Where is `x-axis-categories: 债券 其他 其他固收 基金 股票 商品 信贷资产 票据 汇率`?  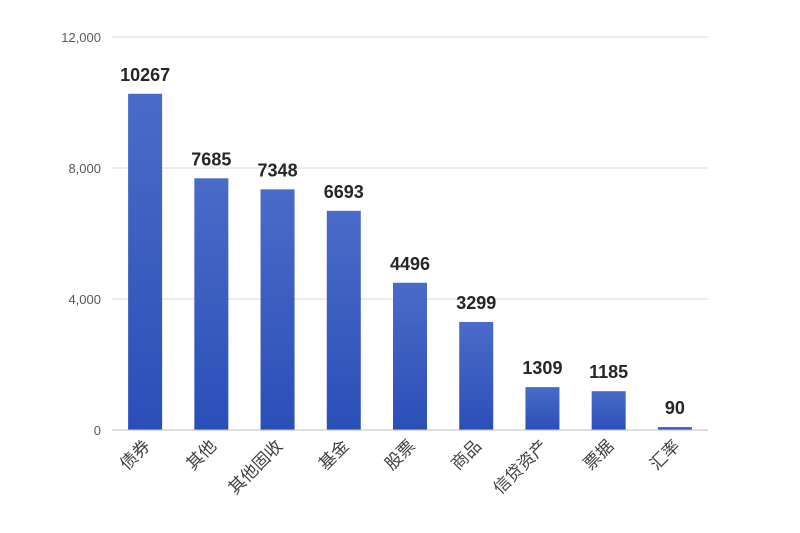
x-axis-categories: 债券 其他 其他固收 基金 股票 商品 信贷资产 票据 汇率 is located at coordinates (400, 467).